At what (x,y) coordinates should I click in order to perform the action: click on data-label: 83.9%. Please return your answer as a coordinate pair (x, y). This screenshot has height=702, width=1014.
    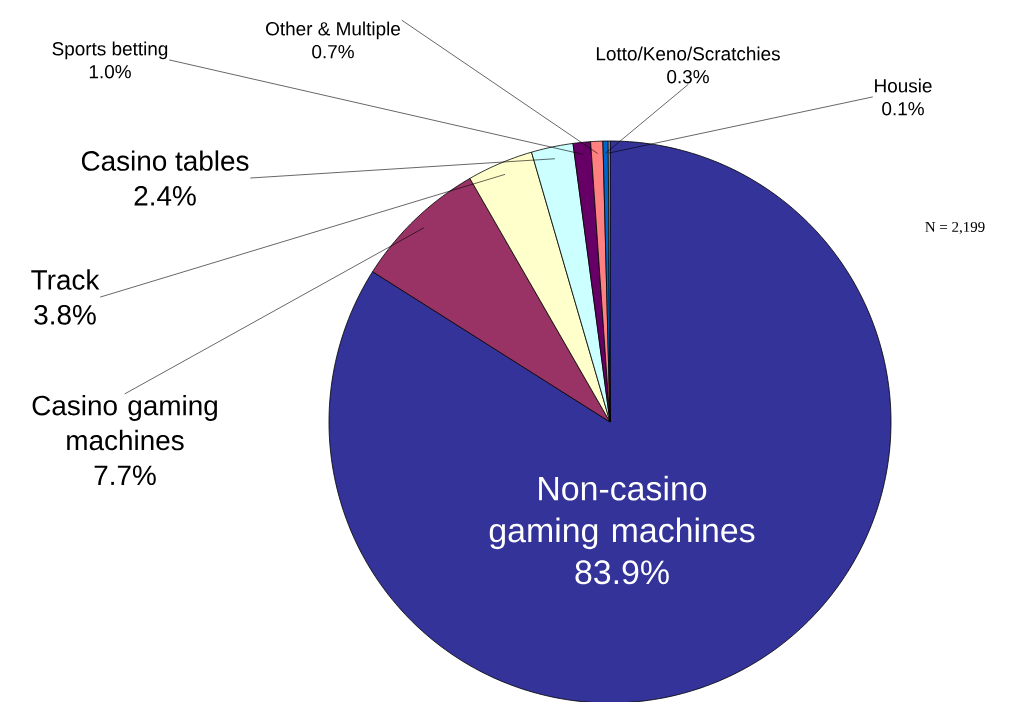
    Looking at the image, I should click on (622, 572).